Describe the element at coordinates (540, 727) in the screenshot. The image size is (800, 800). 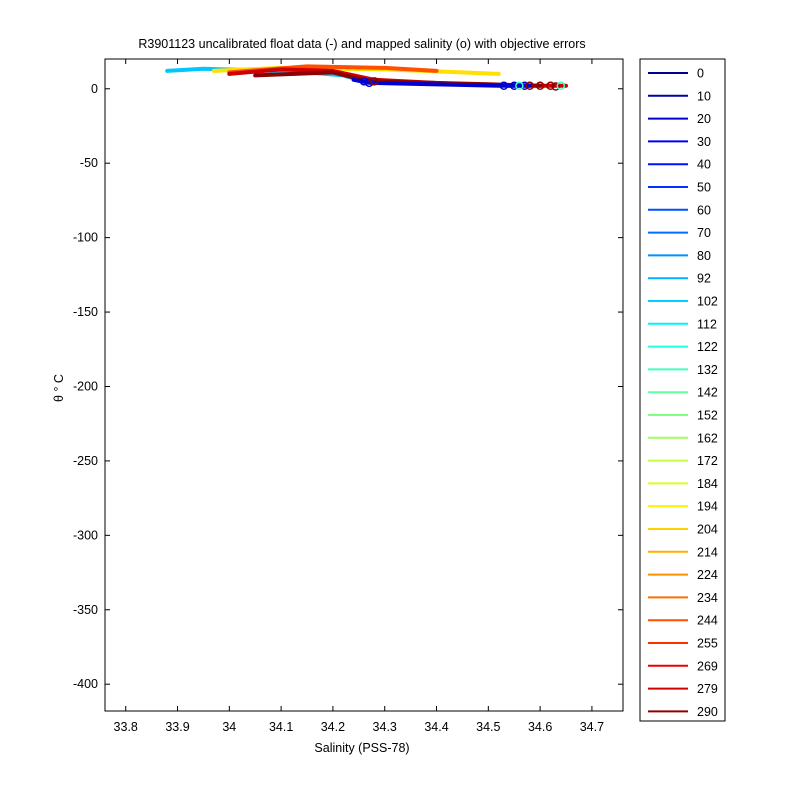
I see `x-tick-label: 34.6` at that location.